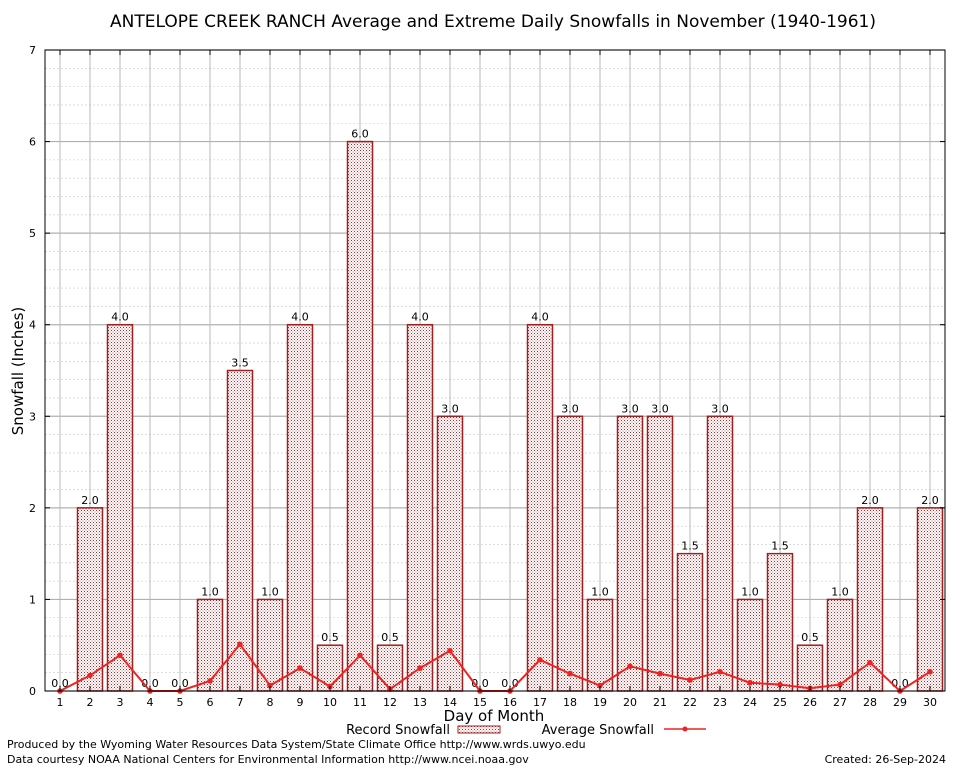 This screenshot has height=768, width=954. What do you see at coordinates (480, 702) in the screenshot?
I see `x-tick-label: 15` at bounding box center [480, 702].